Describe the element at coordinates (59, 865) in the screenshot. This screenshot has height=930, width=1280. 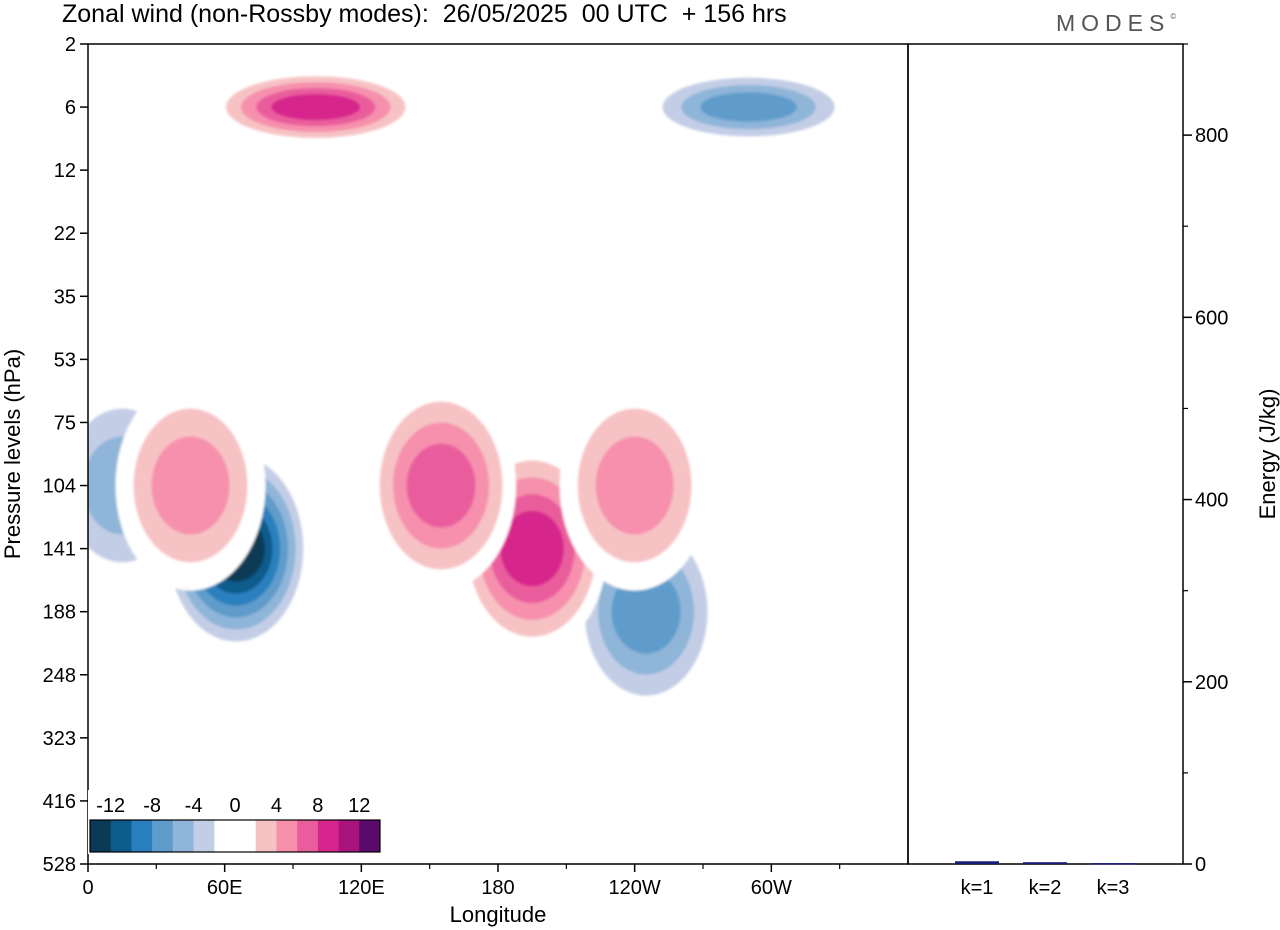
I see `y-tick-label: 528` at that location.